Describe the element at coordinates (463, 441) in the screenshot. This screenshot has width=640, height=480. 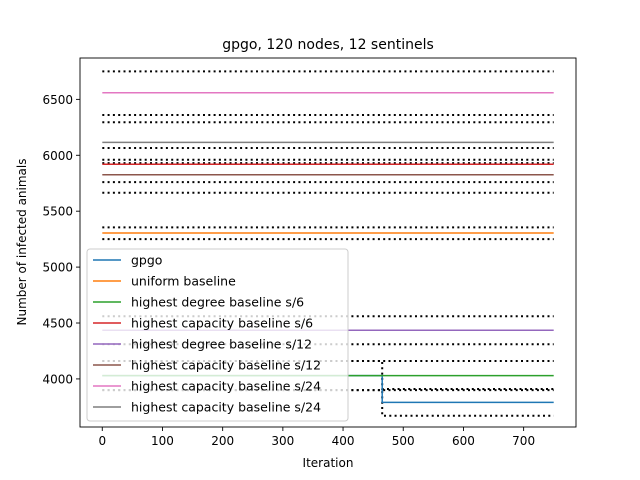
I see `x-tick-label: 600` at that location.